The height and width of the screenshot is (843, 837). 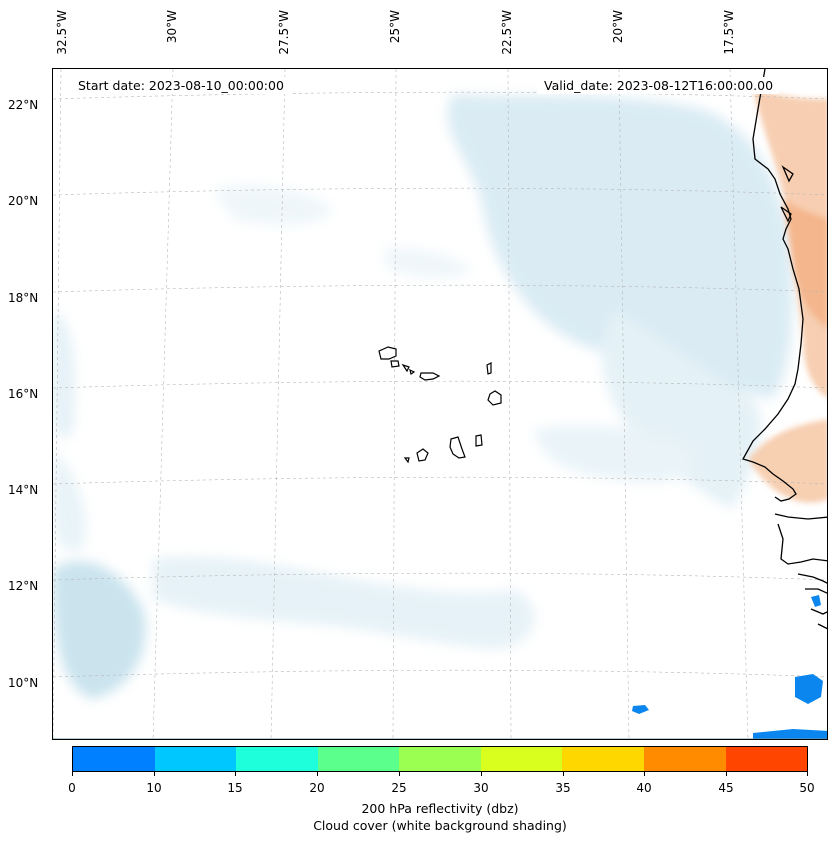 I want to click on colorbar-sublabel: Cloud cover (white background shading), so click(x=440, y=825).